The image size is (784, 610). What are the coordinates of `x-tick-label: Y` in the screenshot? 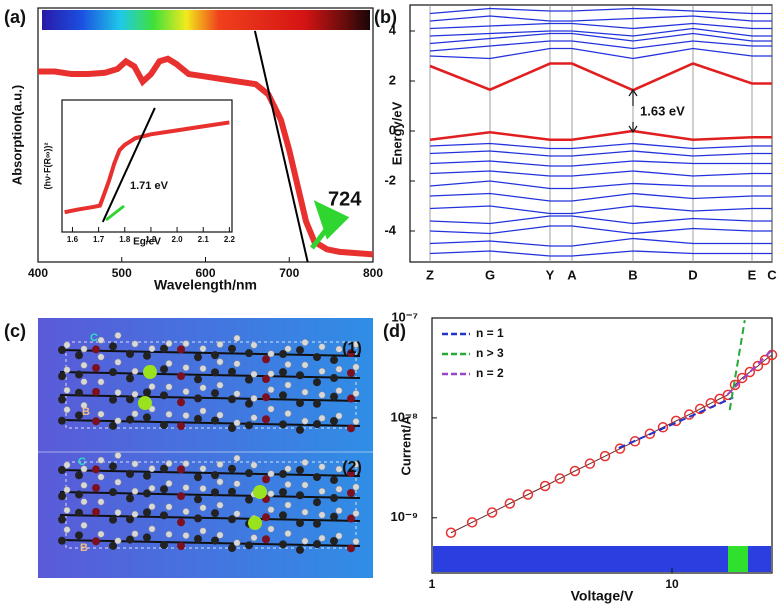 It's located at (550, 274).